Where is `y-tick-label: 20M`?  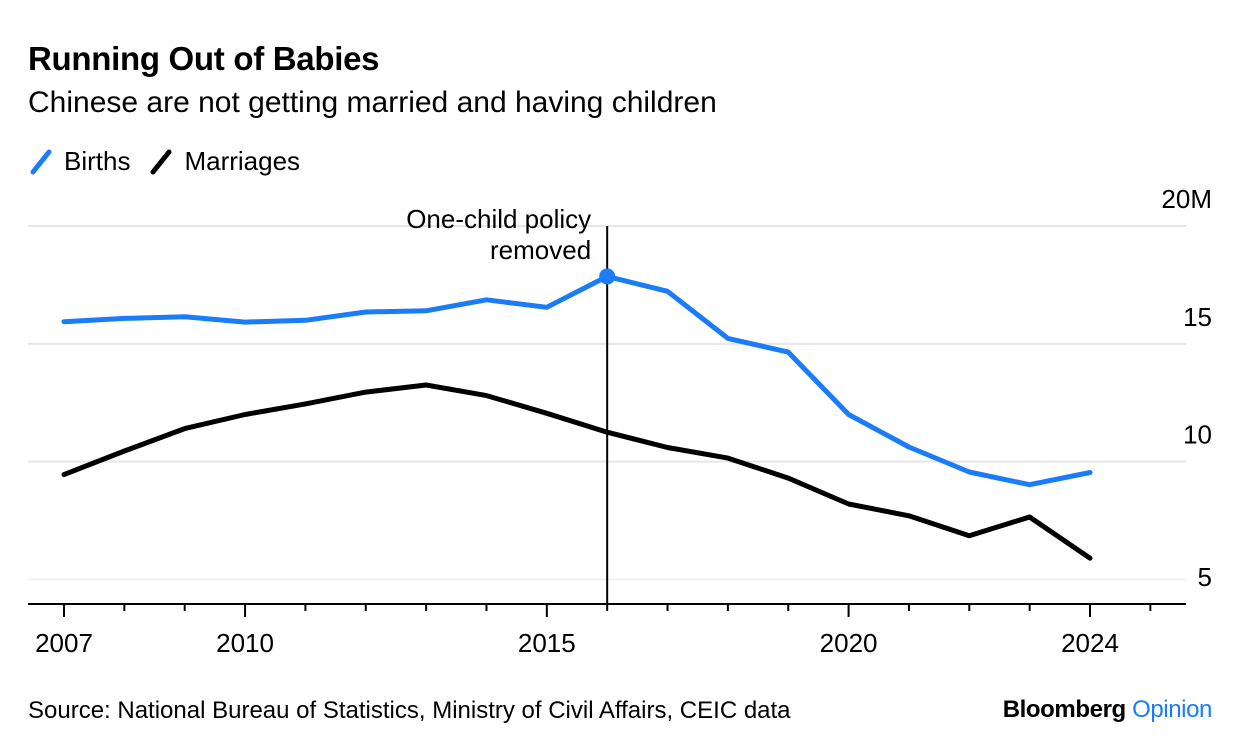 y-tick-label: 20M is located at coordinates (1186, 199).